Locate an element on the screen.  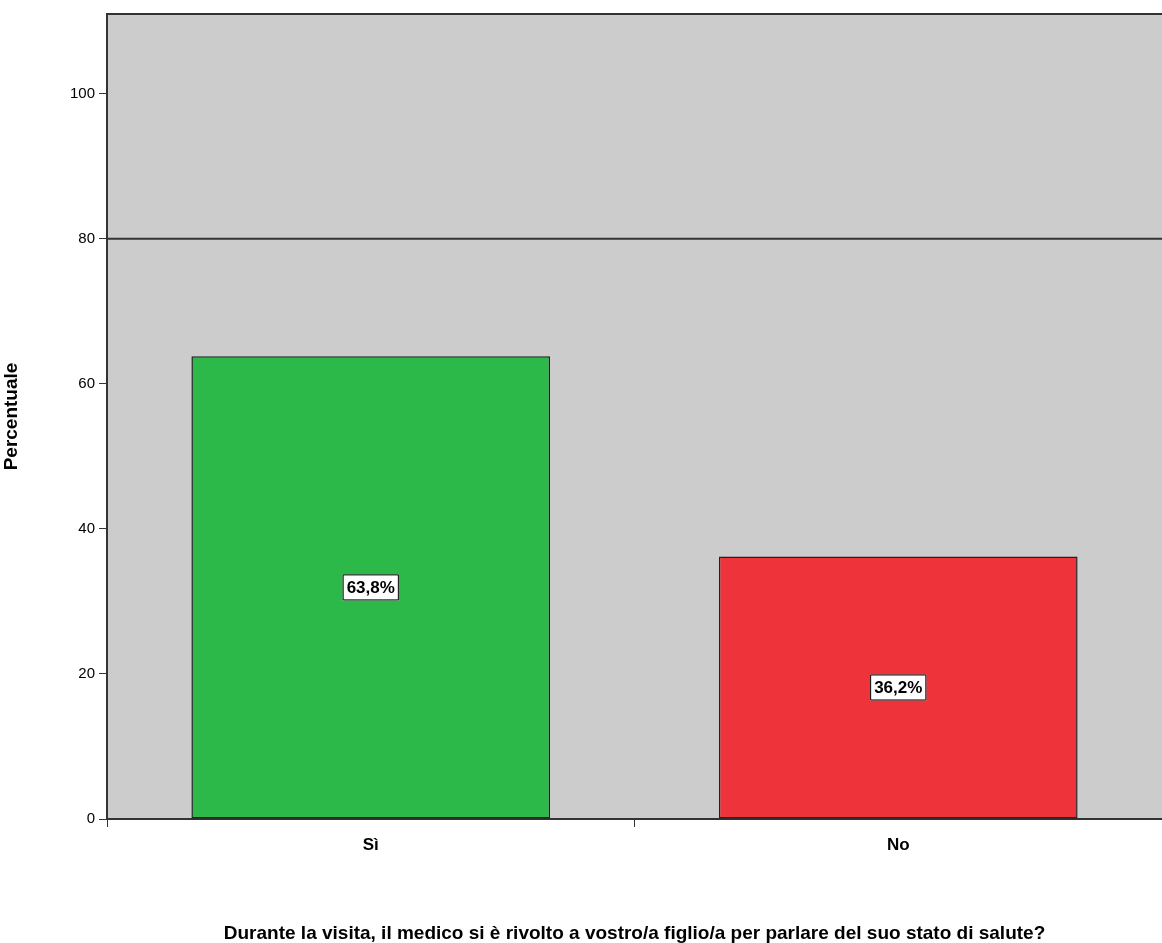
y-tick-label: 40 is located at coordinates (86, 528).